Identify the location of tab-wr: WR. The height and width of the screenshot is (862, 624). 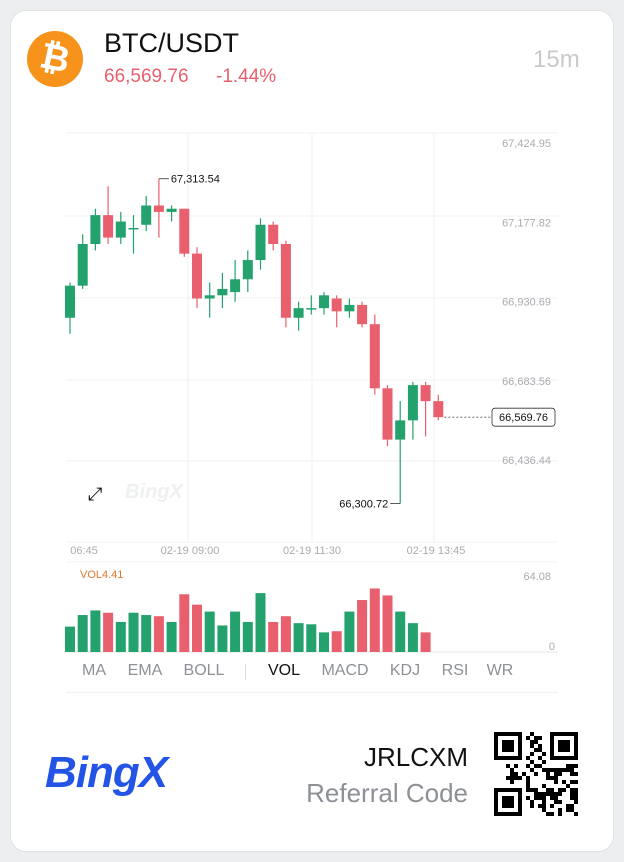
(500, 670).